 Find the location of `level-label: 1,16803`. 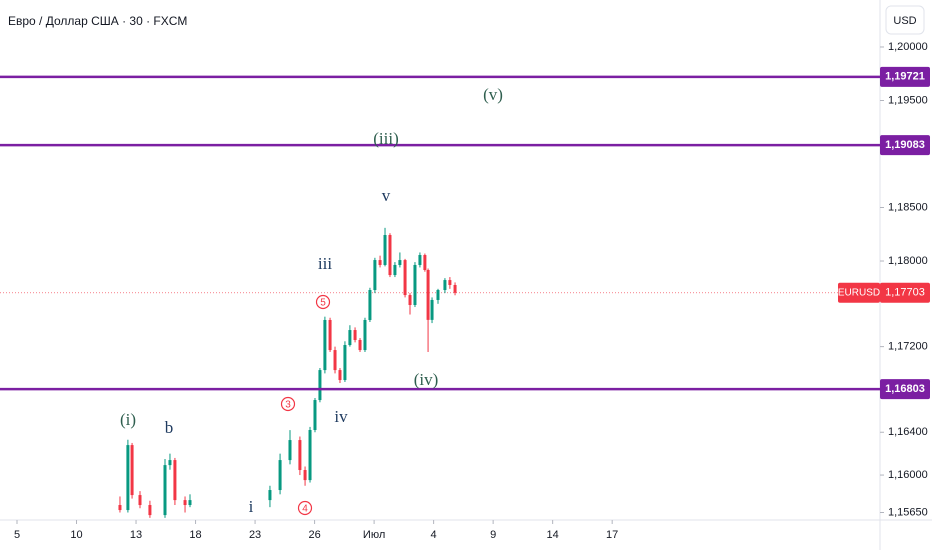

level-label: 1,16803 is located at coordinates (905, 389).